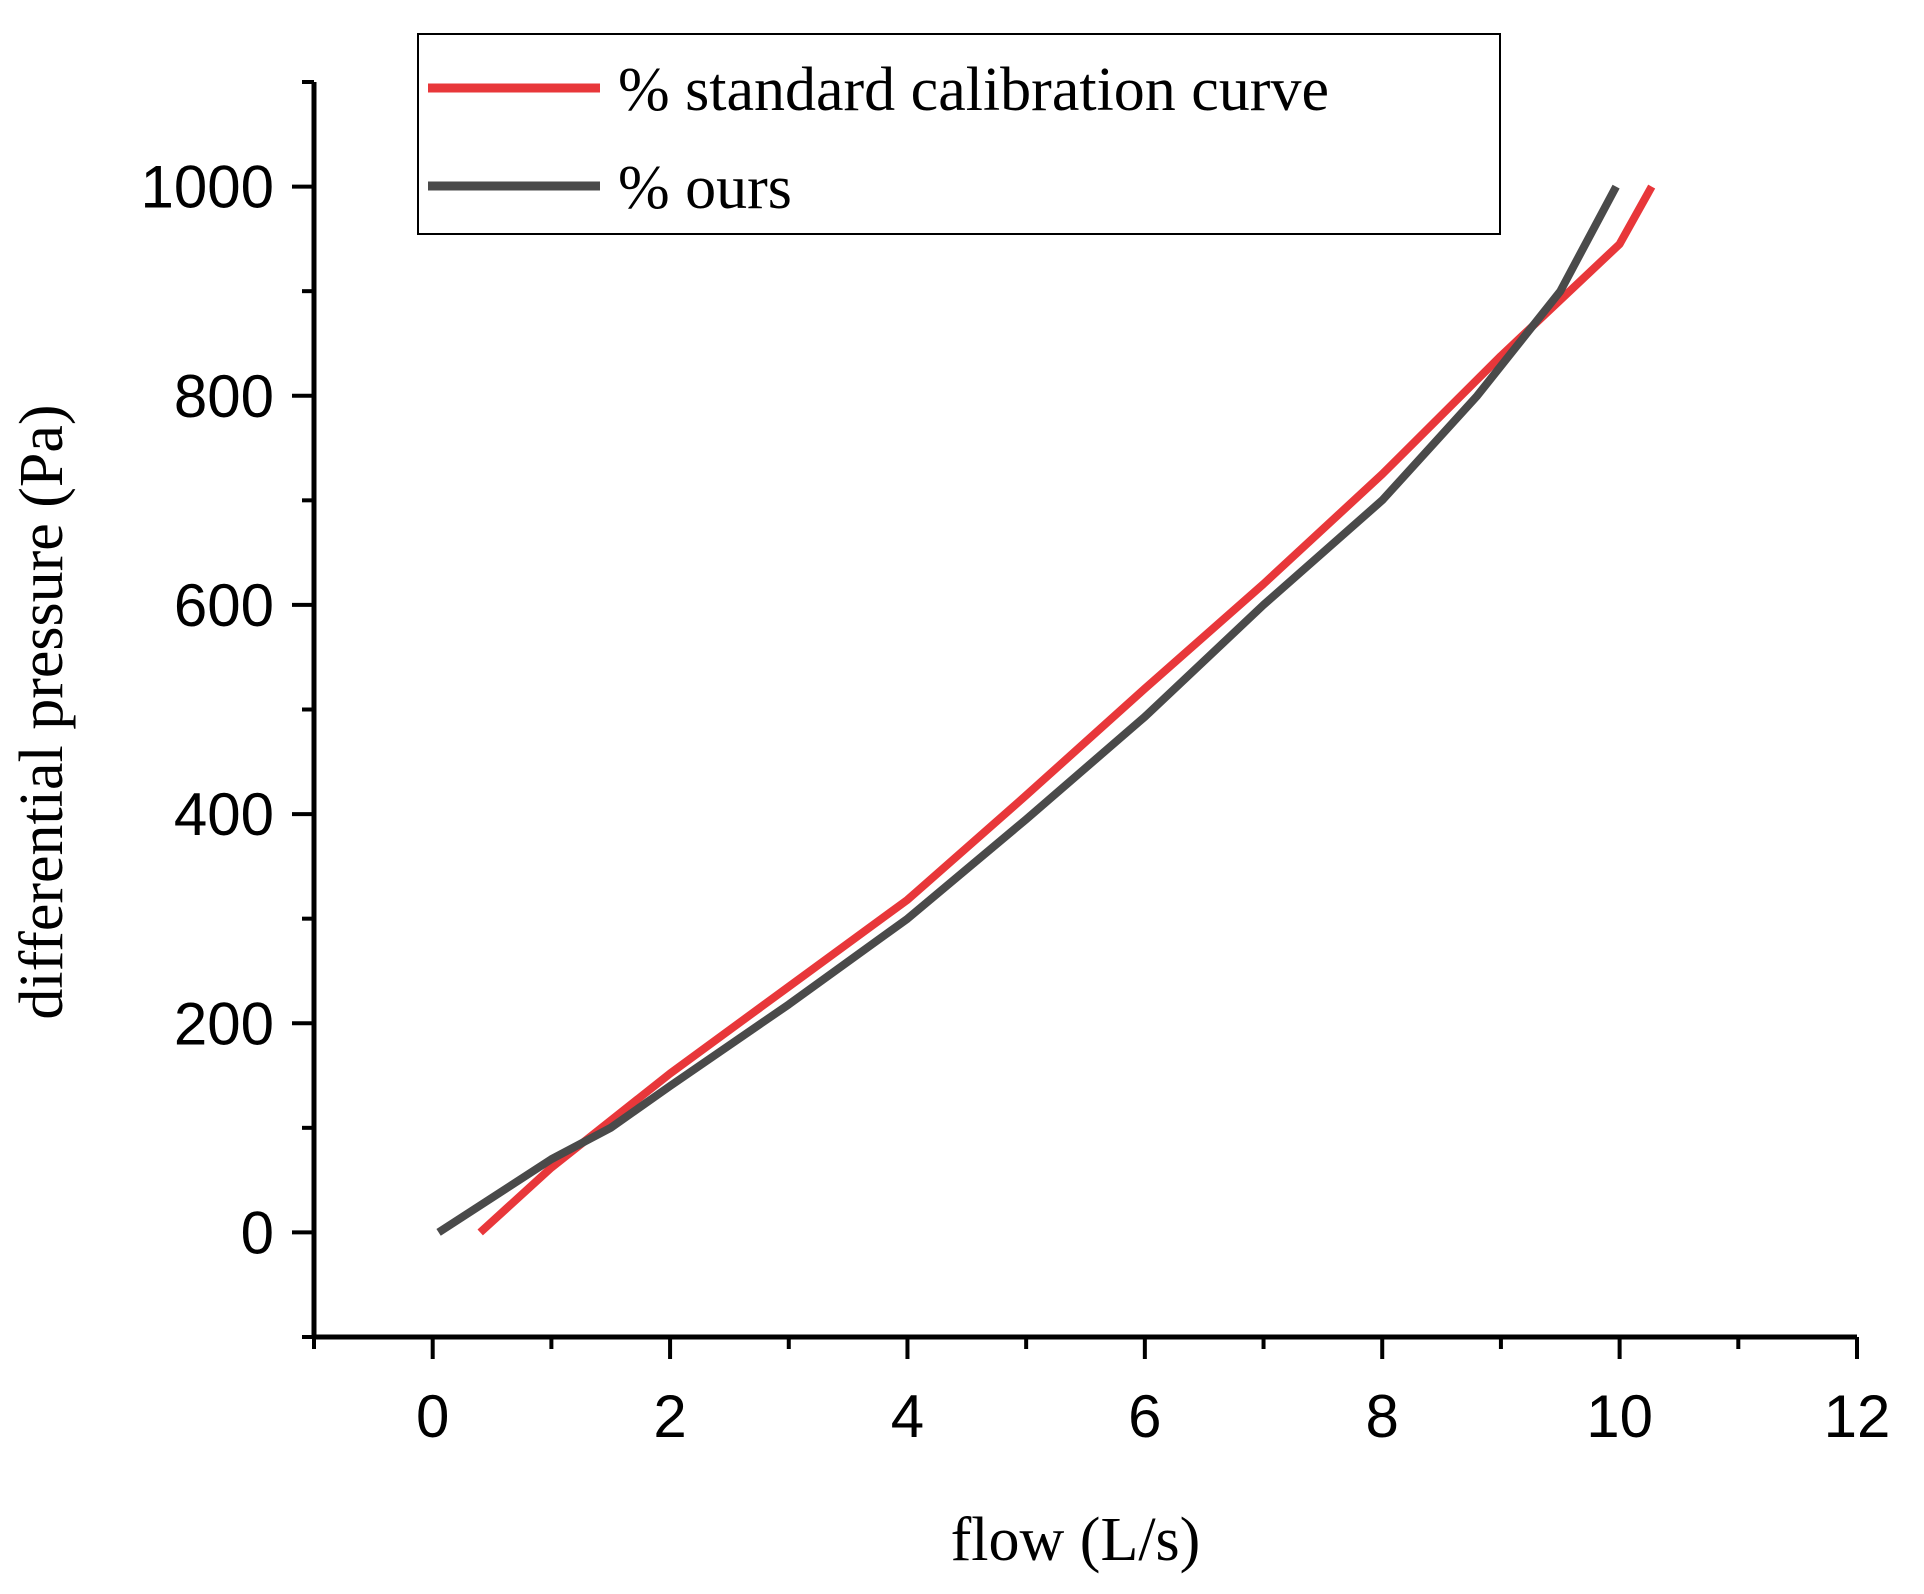 This screenshot has height=1594, width=1924. I want to click on x-tick-label: 8, so click(1382, 1416).